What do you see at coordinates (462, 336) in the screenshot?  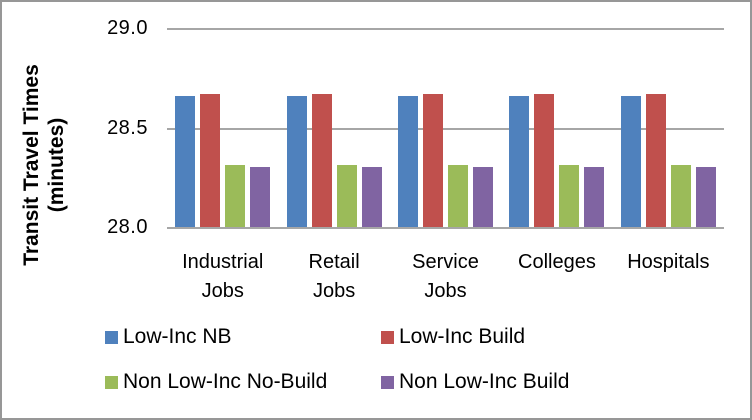 I see `legend-label-low-inc-build: Low-Inc Build` at bounding box center [462, 336].